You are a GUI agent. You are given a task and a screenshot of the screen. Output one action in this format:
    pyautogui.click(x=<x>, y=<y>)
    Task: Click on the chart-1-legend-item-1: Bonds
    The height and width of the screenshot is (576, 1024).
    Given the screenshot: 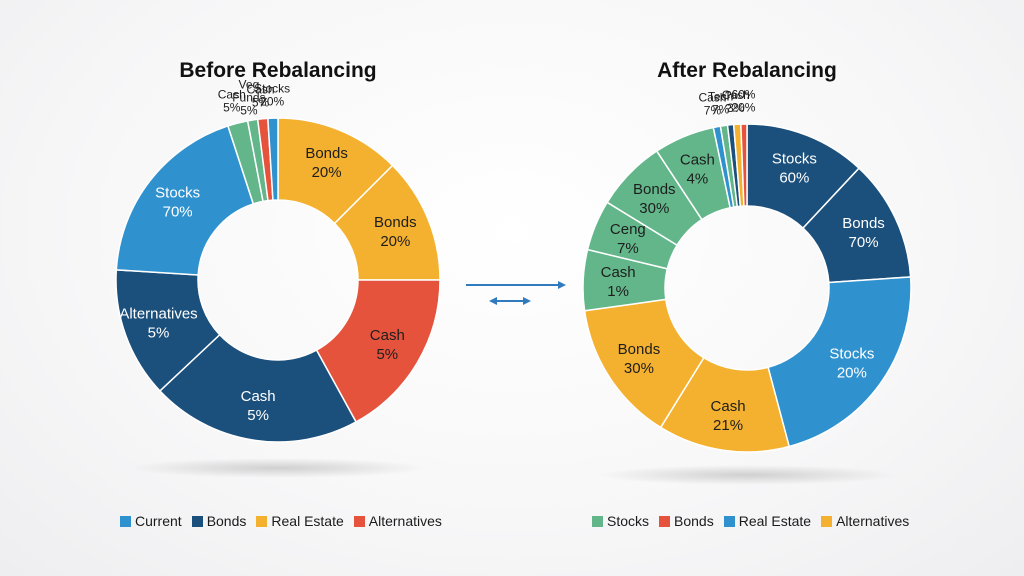 What is the action you would take?
    pyautogui.click(x=686, y=521)
    